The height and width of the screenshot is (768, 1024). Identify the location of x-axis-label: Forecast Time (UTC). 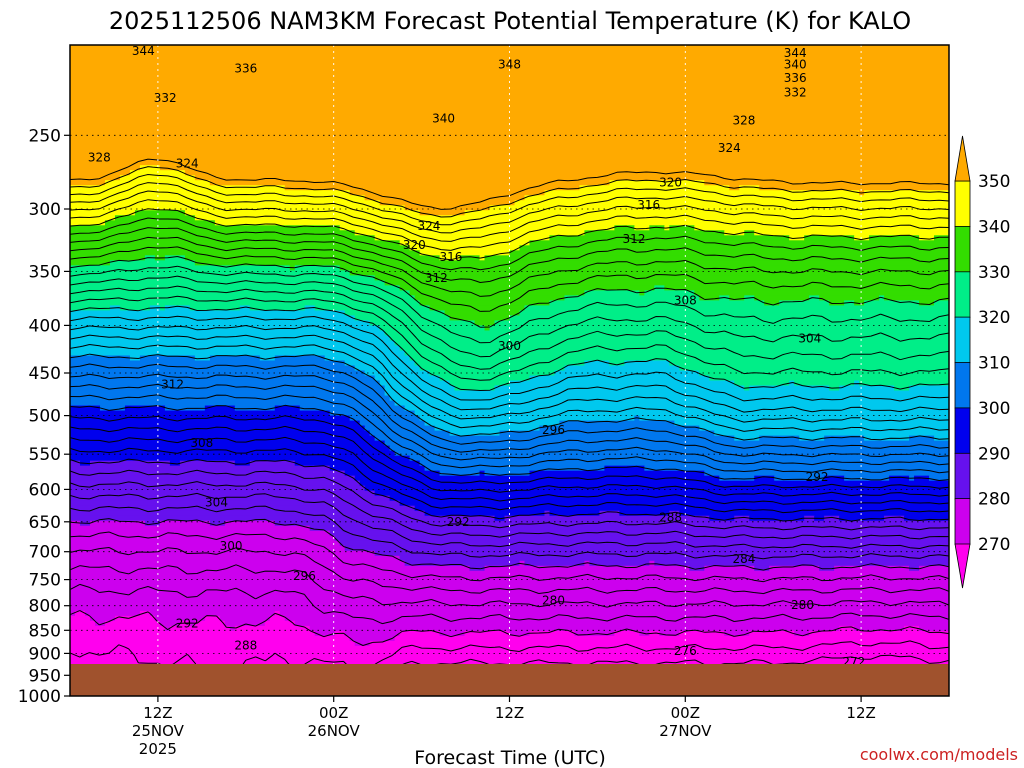
(509, 757).